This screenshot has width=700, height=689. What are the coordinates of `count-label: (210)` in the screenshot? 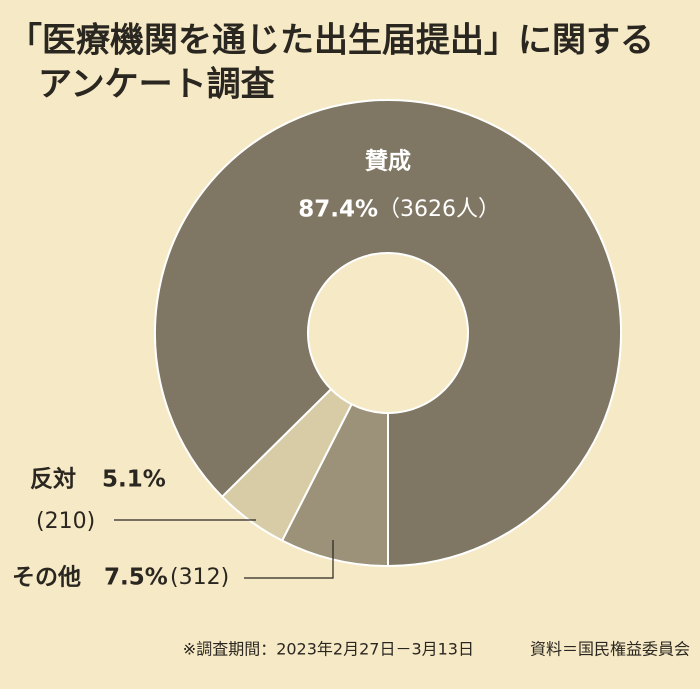 It's located at (65, 521).